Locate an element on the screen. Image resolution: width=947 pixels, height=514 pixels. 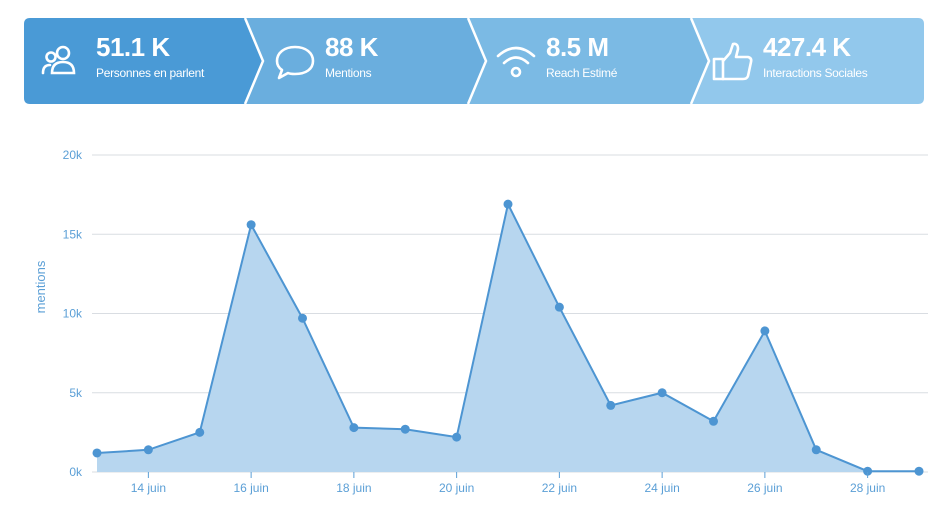
kpi-segment-interactions is located at coordinates (807, 61).